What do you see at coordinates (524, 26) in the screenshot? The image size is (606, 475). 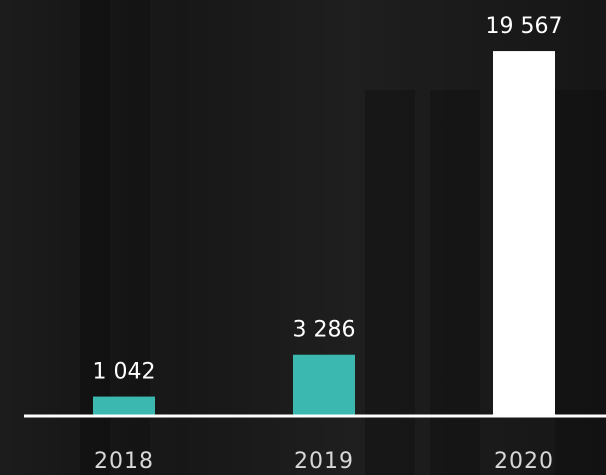 I see `value-label: 19 567` at bounding box center [524, 26].